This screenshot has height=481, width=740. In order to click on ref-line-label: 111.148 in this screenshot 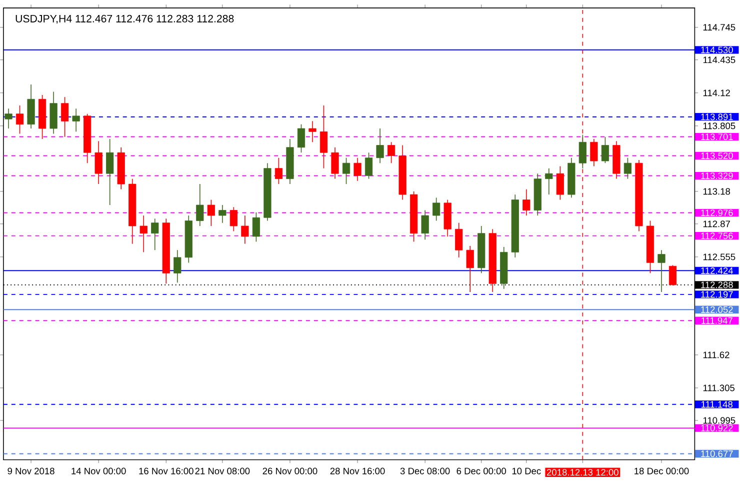, I will do `click(717, 404)`.